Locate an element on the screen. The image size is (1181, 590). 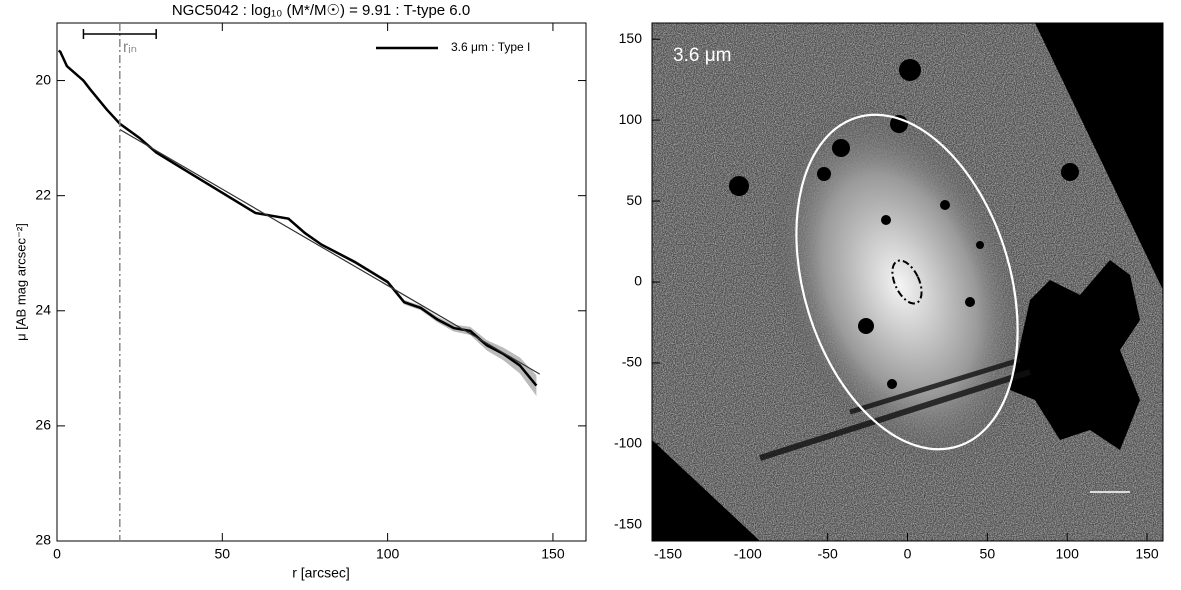
x-tick-label: -100 is located at coordinates (748, 554).